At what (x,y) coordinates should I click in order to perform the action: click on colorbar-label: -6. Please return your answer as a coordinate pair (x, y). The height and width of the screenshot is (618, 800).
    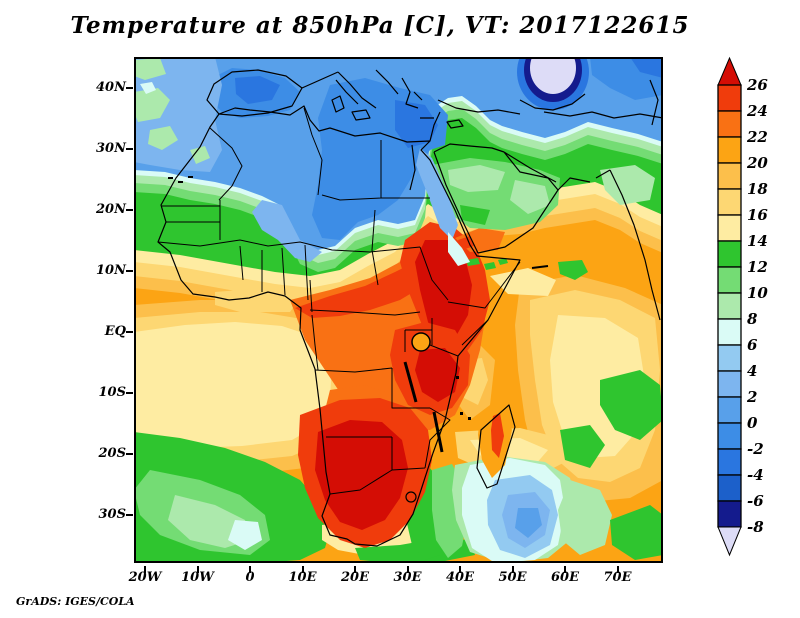
    Looking at the image, I should click on (755, 501).